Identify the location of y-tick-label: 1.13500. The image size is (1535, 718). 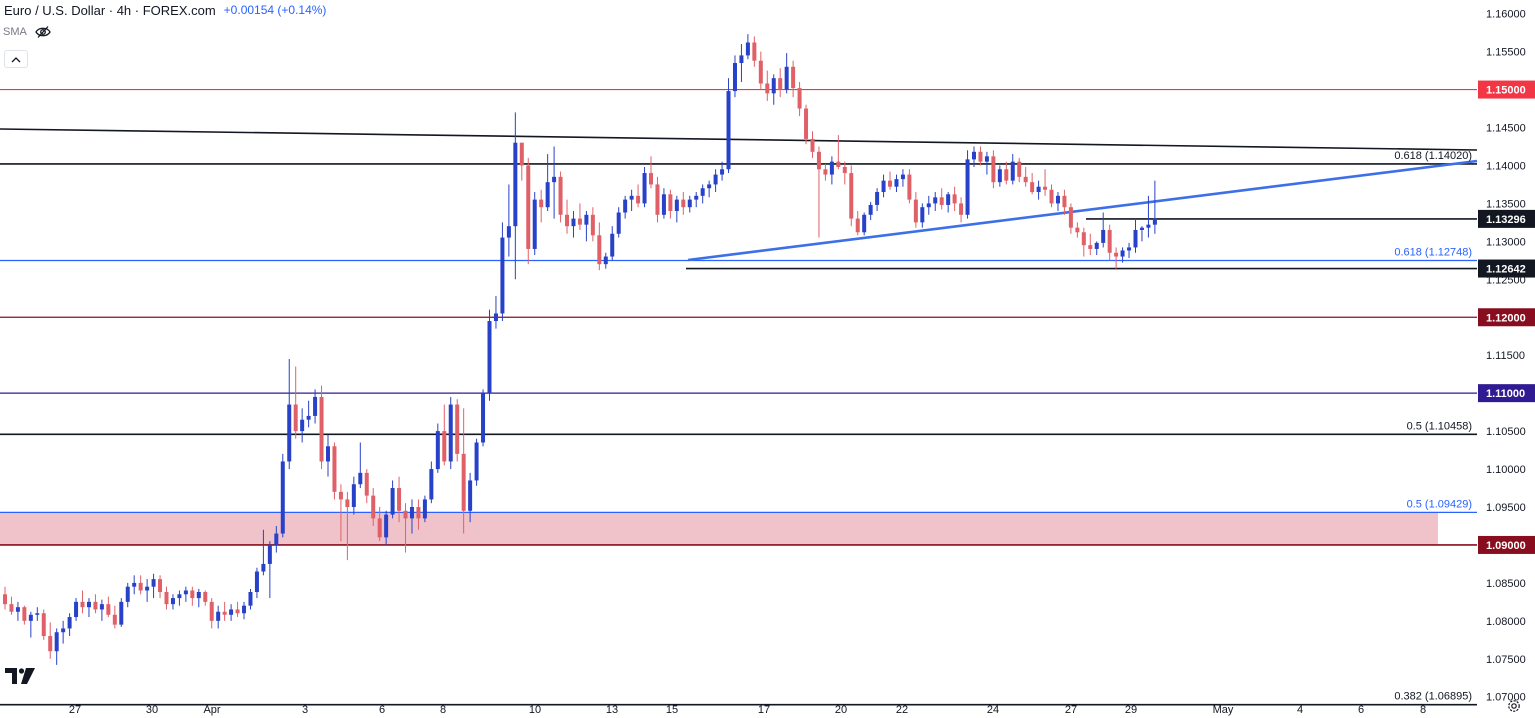
(1506, 204).